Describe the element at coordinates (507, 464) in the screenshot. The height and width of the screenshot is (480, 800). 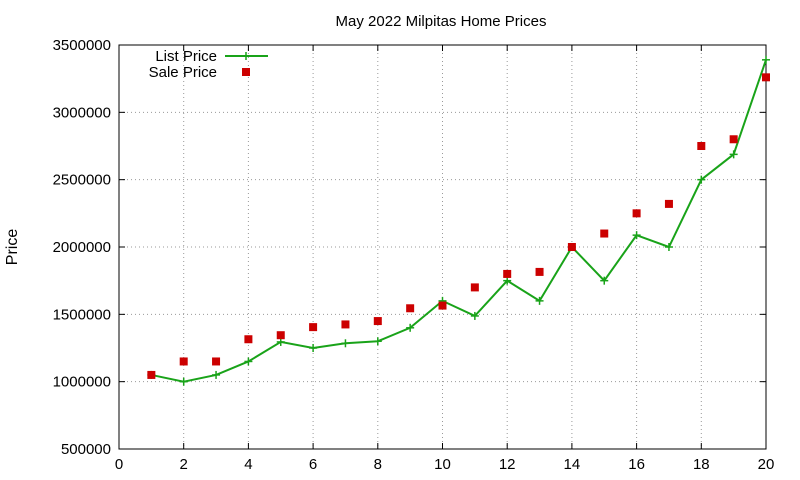
I see `x-tick-label: 12` at that location.